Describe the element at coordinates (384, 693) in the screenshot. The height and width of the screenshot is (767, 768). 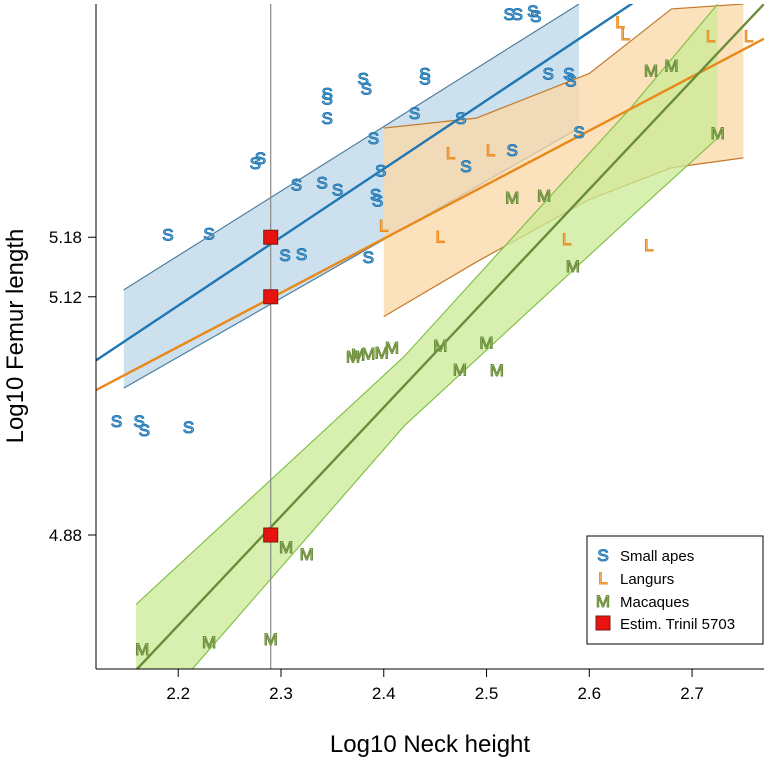
I see `x-tick-label-2.4: 2.4` at that location.